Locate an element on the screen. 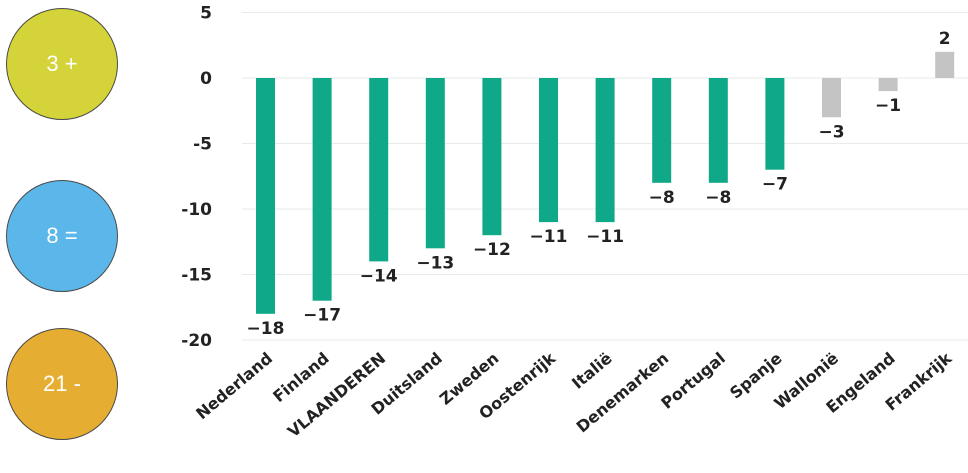 The height and width of the screenshot is (473, 968). badge-increase: 3 + is located at coordinates (62, 64).